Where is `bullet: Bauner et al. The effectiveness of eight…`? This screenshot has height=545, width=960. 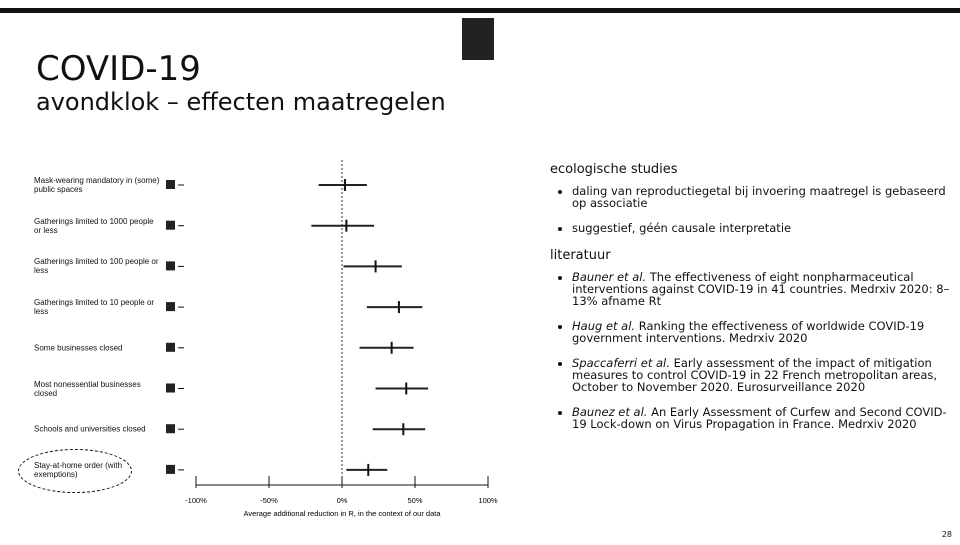 bullet: Bauner et al. The effectiveness of eight… is located at coordinates (761, 289).